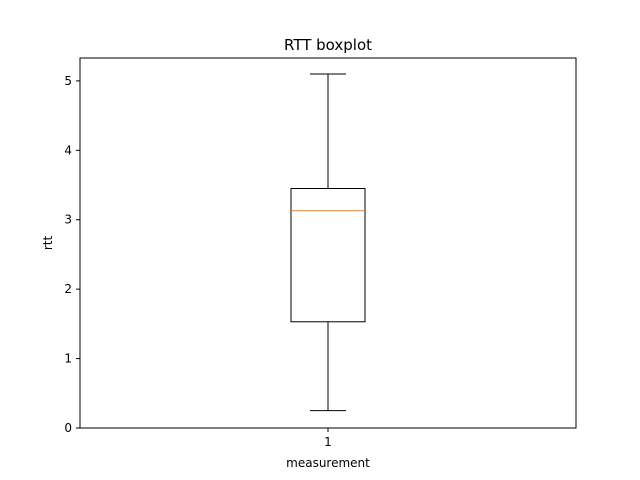 The image size is (640, 480). What do you see at coordinates (68, 220) in the screenshot?
I see `y-tick-label: 3` at bounding box center [68, 220].